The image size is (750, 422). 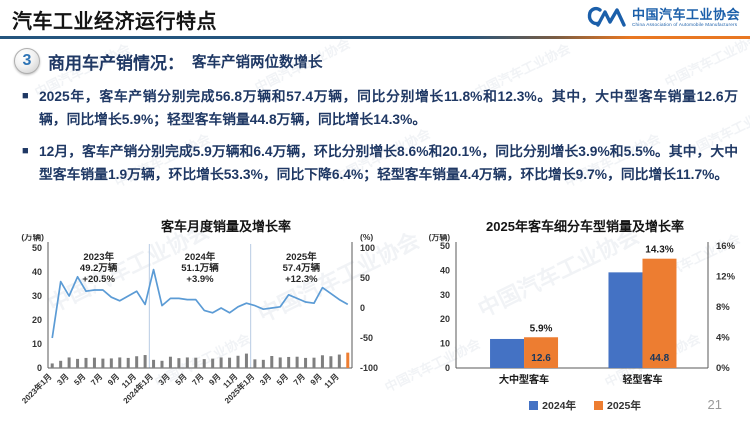 I want to click on svg-text: 5.9%, so click(x=541, y=328).